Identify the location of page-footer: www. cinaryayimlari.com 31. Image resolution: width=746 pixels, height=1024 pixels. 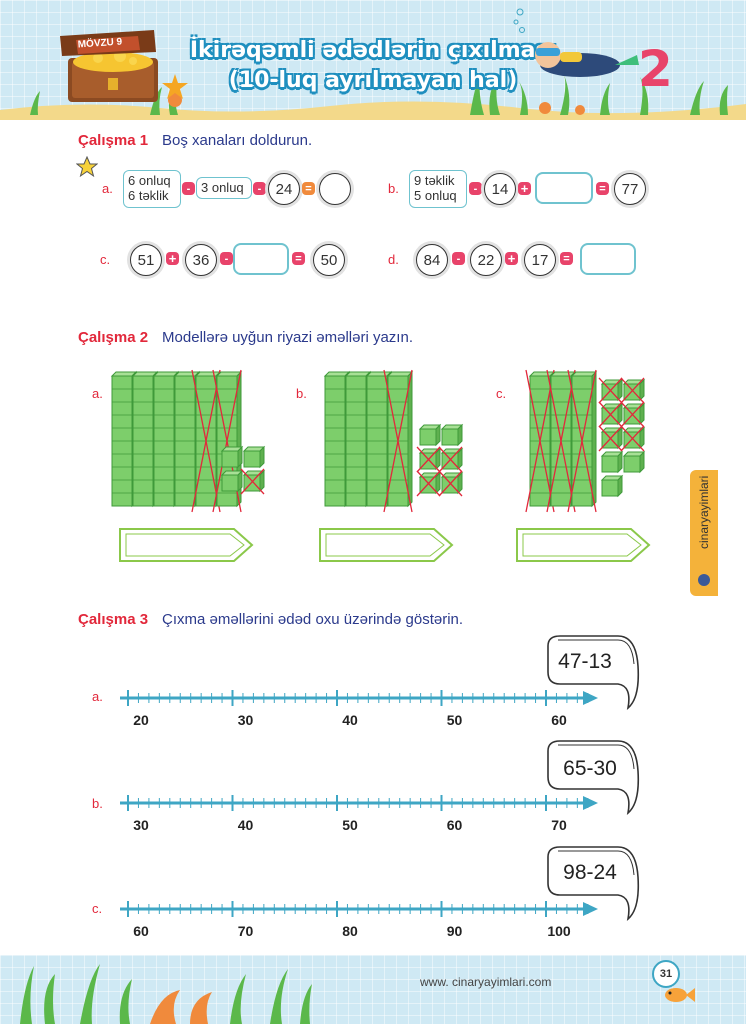
(373, 989).